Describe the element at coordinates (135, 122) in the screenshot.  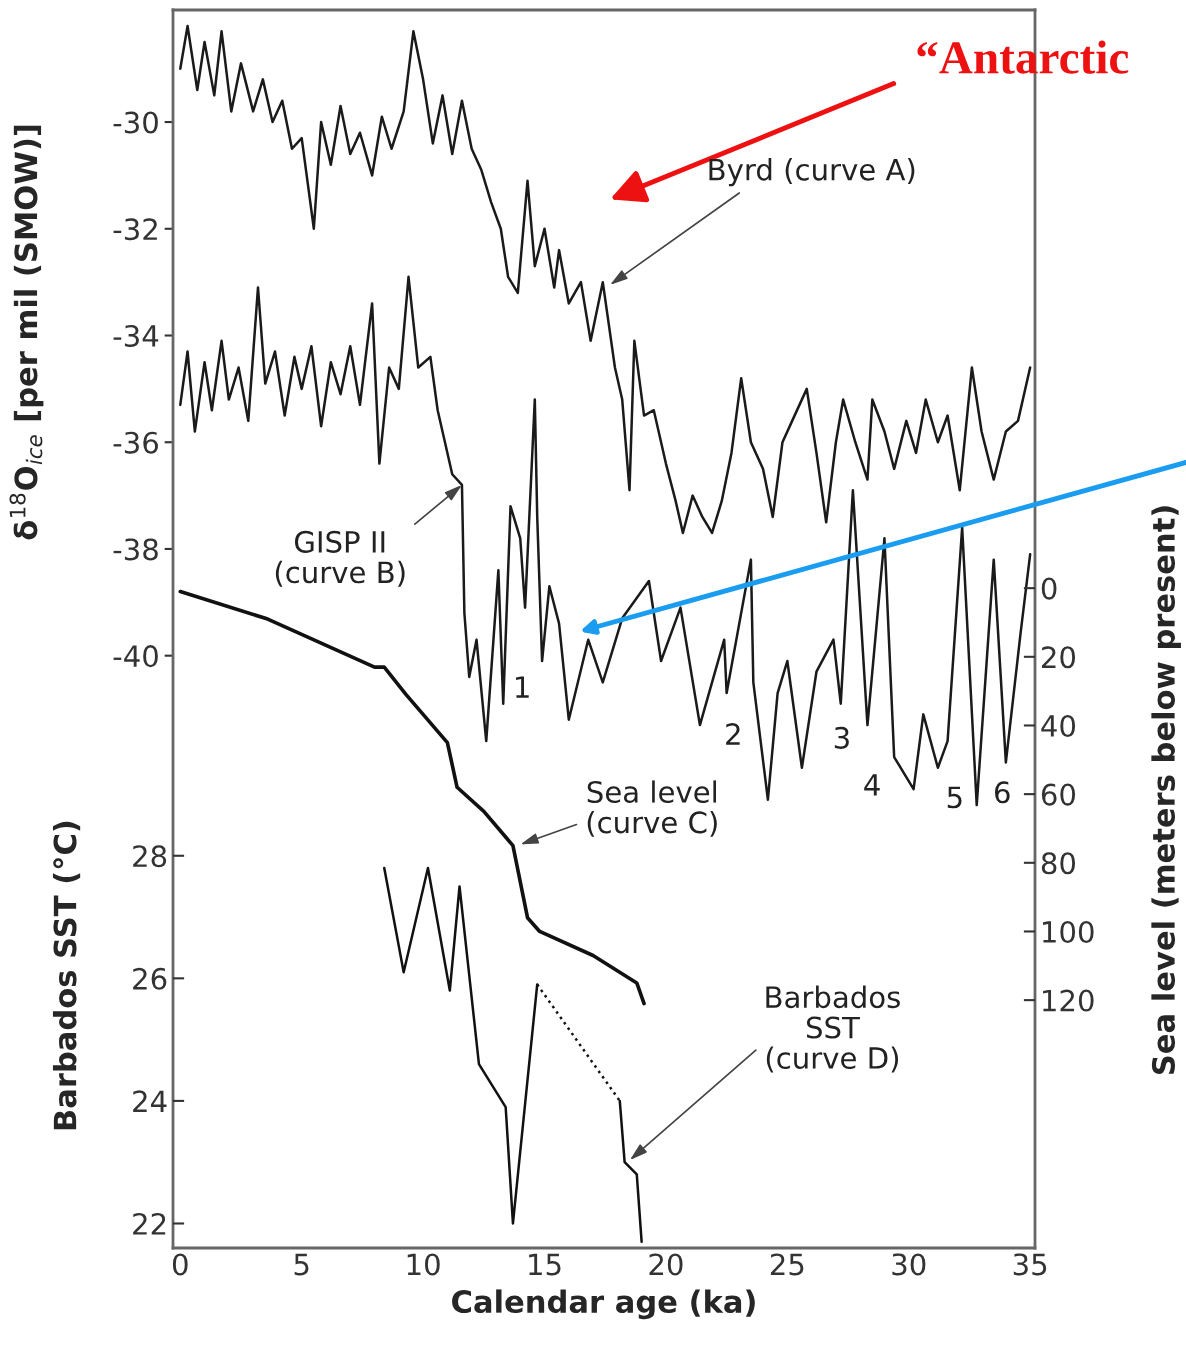
I see `y-tick-label: -30` at that location.